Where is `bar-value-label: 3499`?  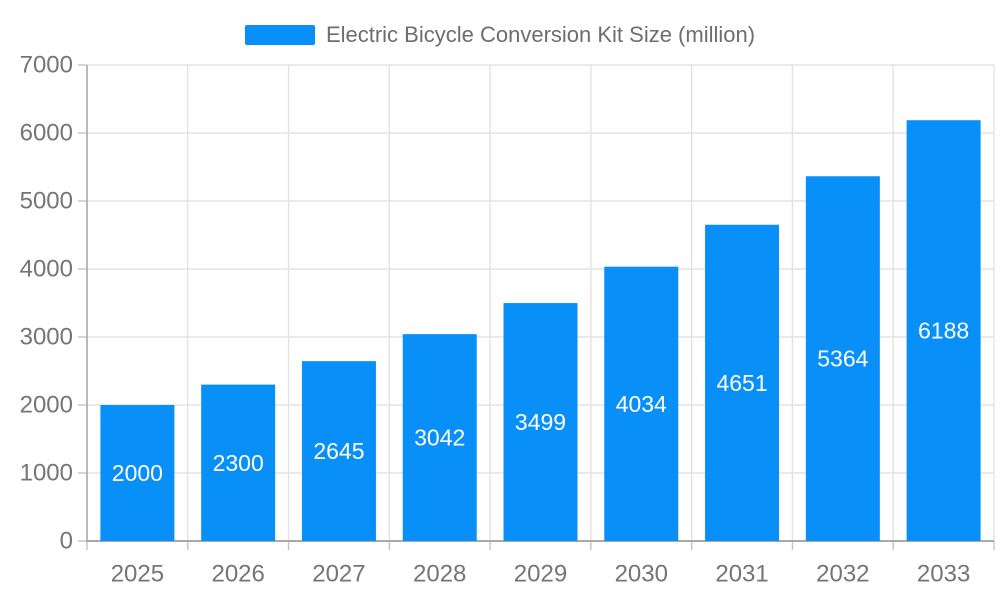
bar-value-label: 3499 is located at coordinates (540, 422).